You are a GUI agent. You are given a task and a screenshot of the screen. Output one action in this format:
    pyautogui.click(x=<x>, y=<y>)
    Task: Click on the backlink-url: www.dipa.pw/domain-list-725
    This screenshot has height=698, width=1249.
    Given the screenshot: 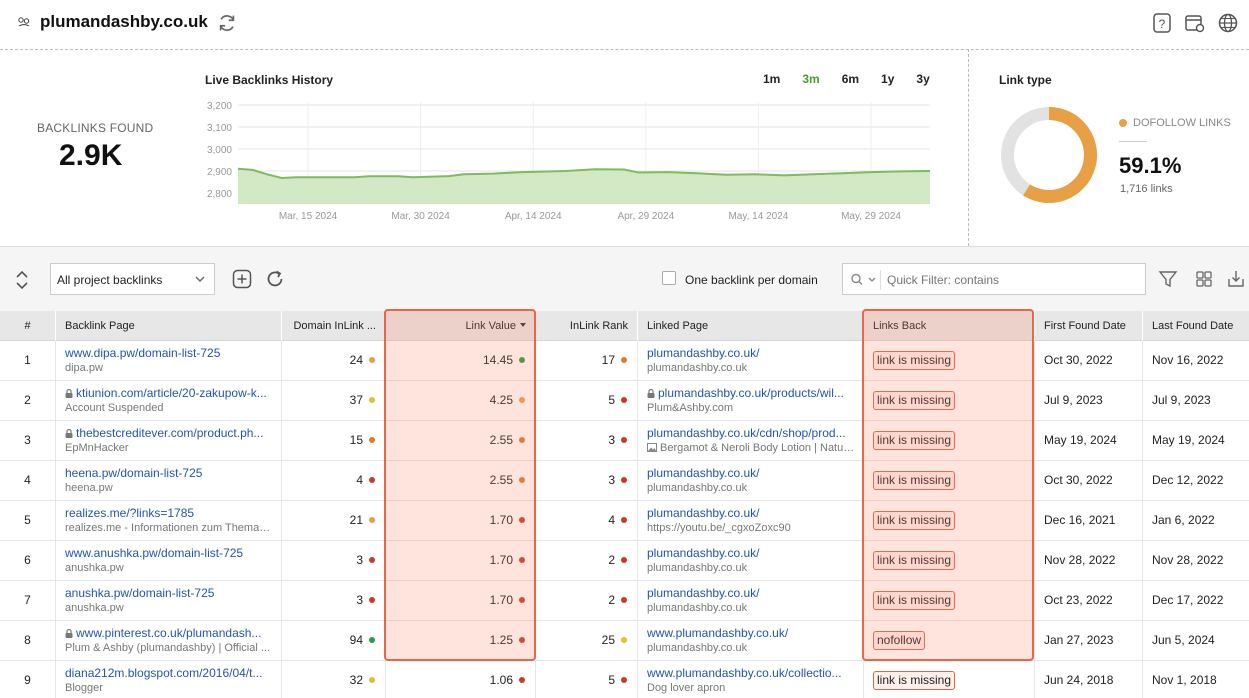 What is the action you would take?
    pyautogui.click(x=169, y=353)
    